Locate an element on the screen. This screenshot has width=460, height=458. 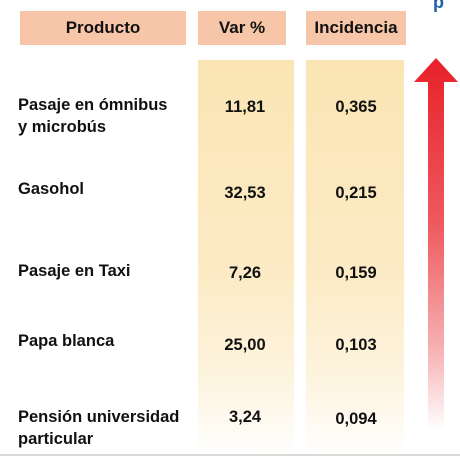
product-name: Pasaje en Taxi is located at coordinates (108, 271).